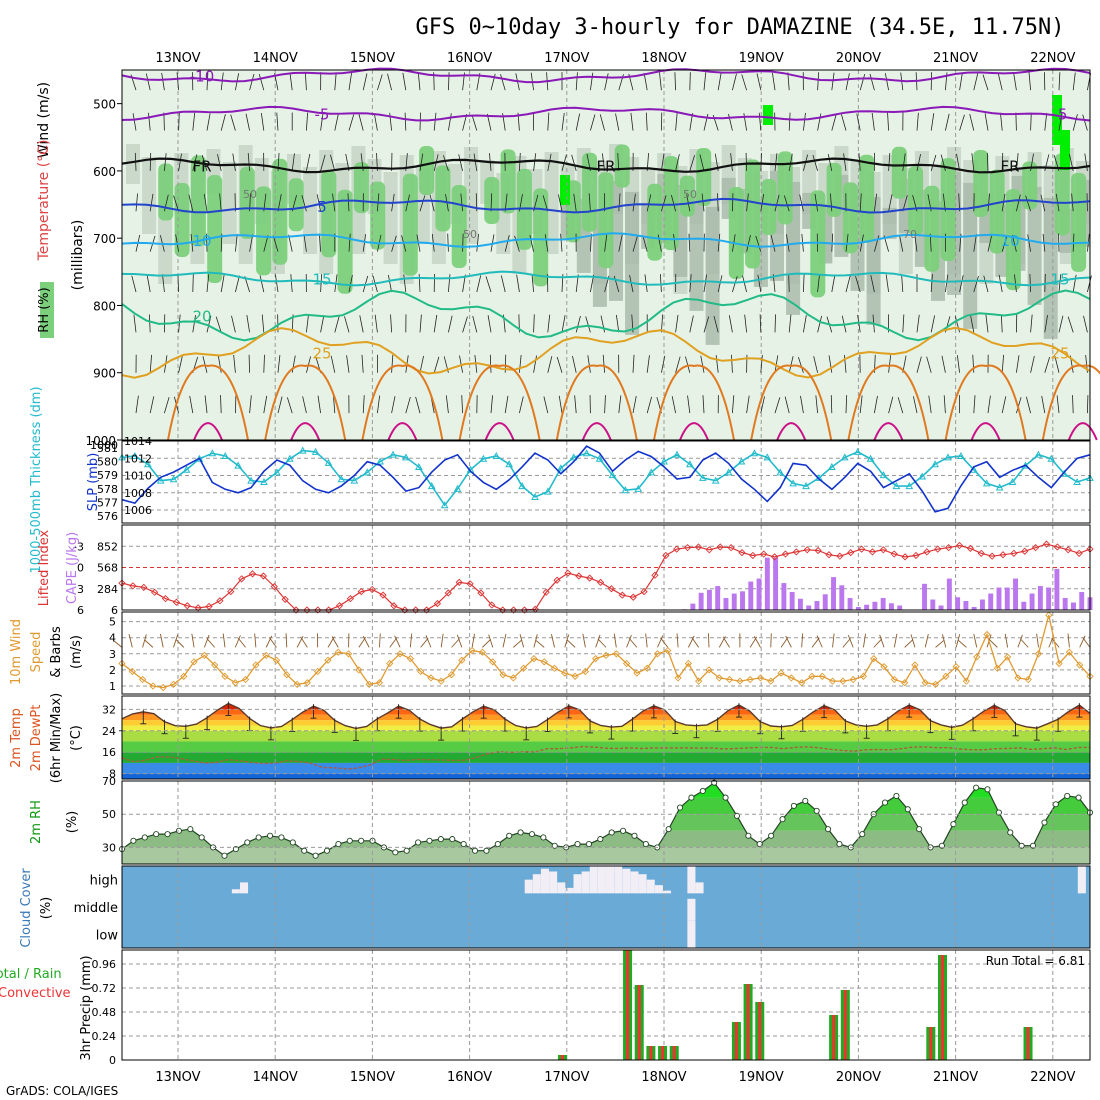 The height and width of the screenshot is (1100, 1100). What do you see at coordinates (107, 462) in the screenshot?
I see `thickness-tick-label: 580` at bounding box center [107, 462].